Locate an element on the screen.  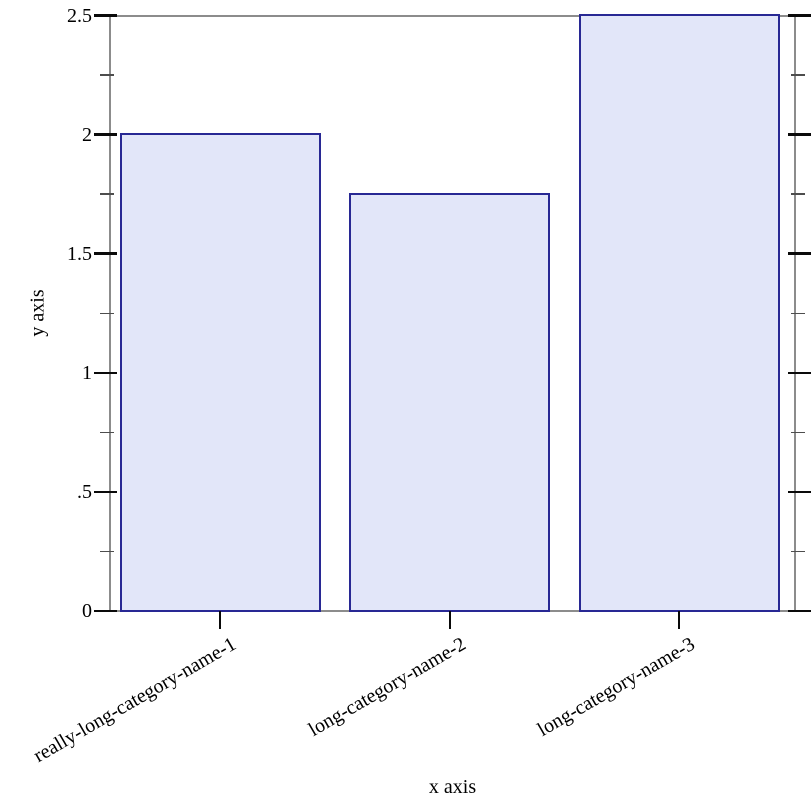
plot-top-border is located at coordinates (452, 15).